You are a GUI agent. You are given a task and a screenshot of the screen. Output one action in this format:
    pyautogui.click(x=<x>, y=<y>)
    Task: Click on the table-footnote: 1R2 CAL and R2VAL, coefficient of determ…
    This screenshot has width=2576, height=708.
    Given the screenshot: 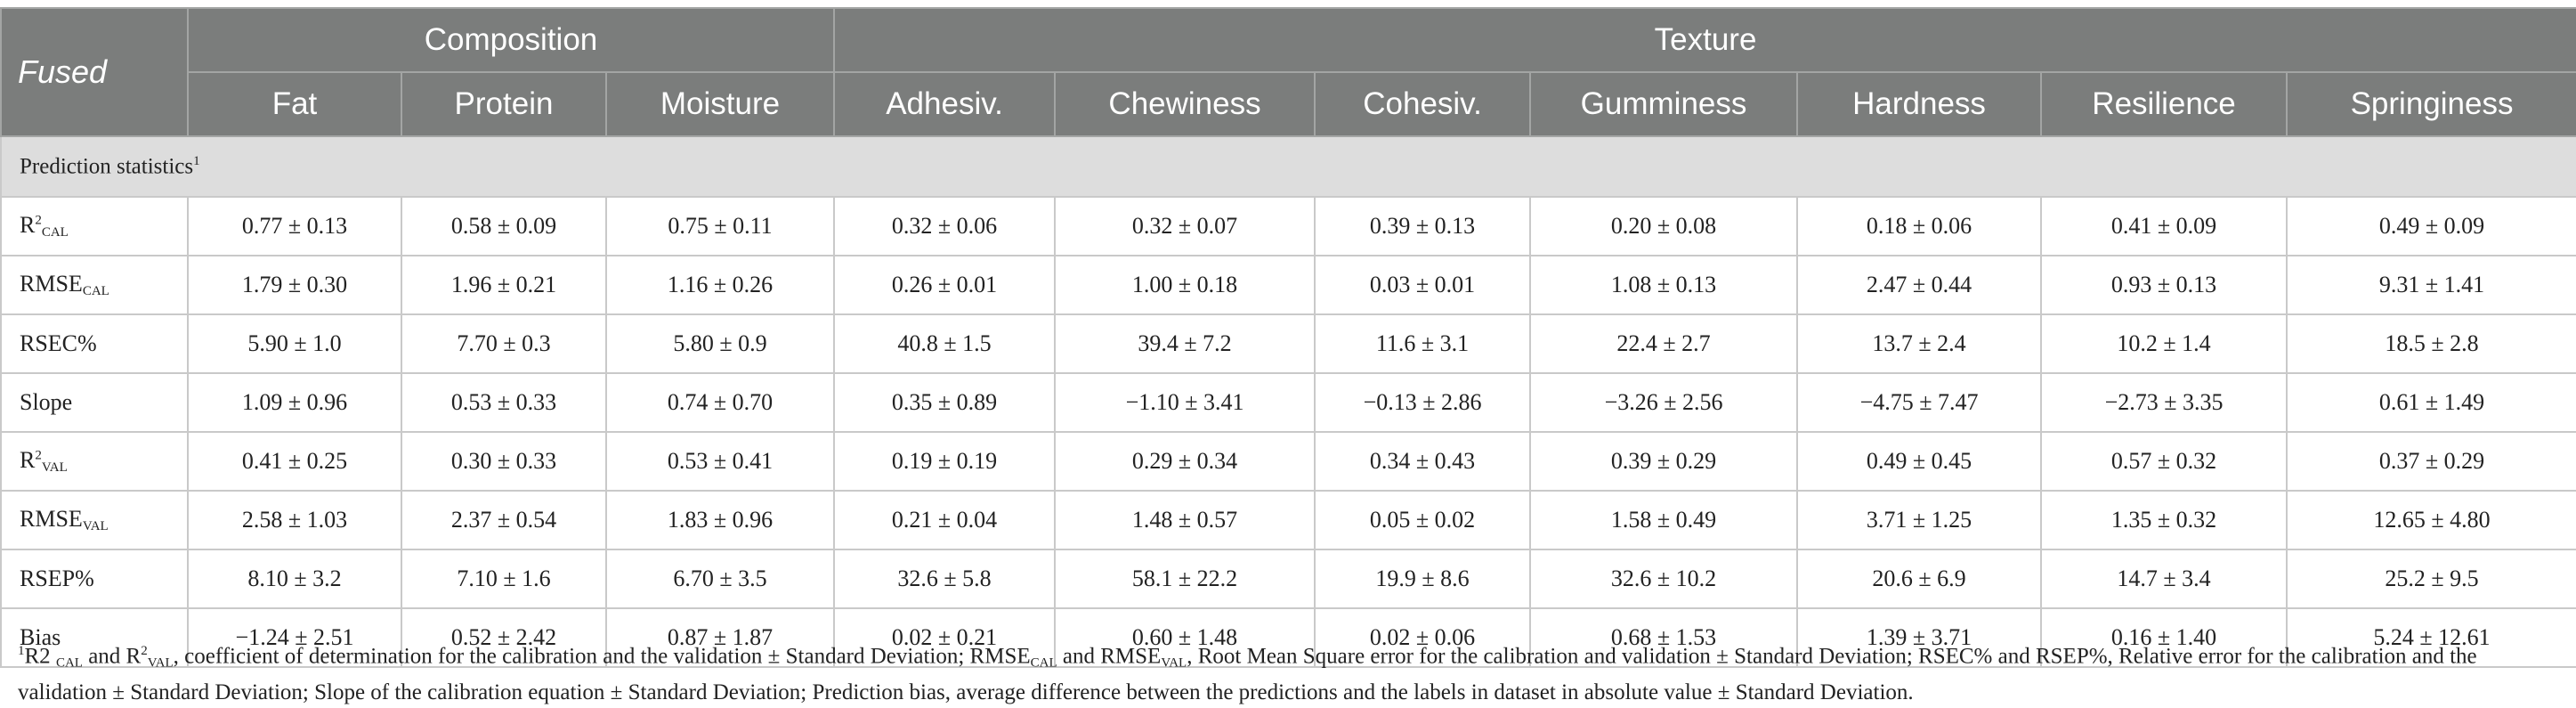 What is the action you would take?
    pyautogui.click(x=1288, y=672)
    